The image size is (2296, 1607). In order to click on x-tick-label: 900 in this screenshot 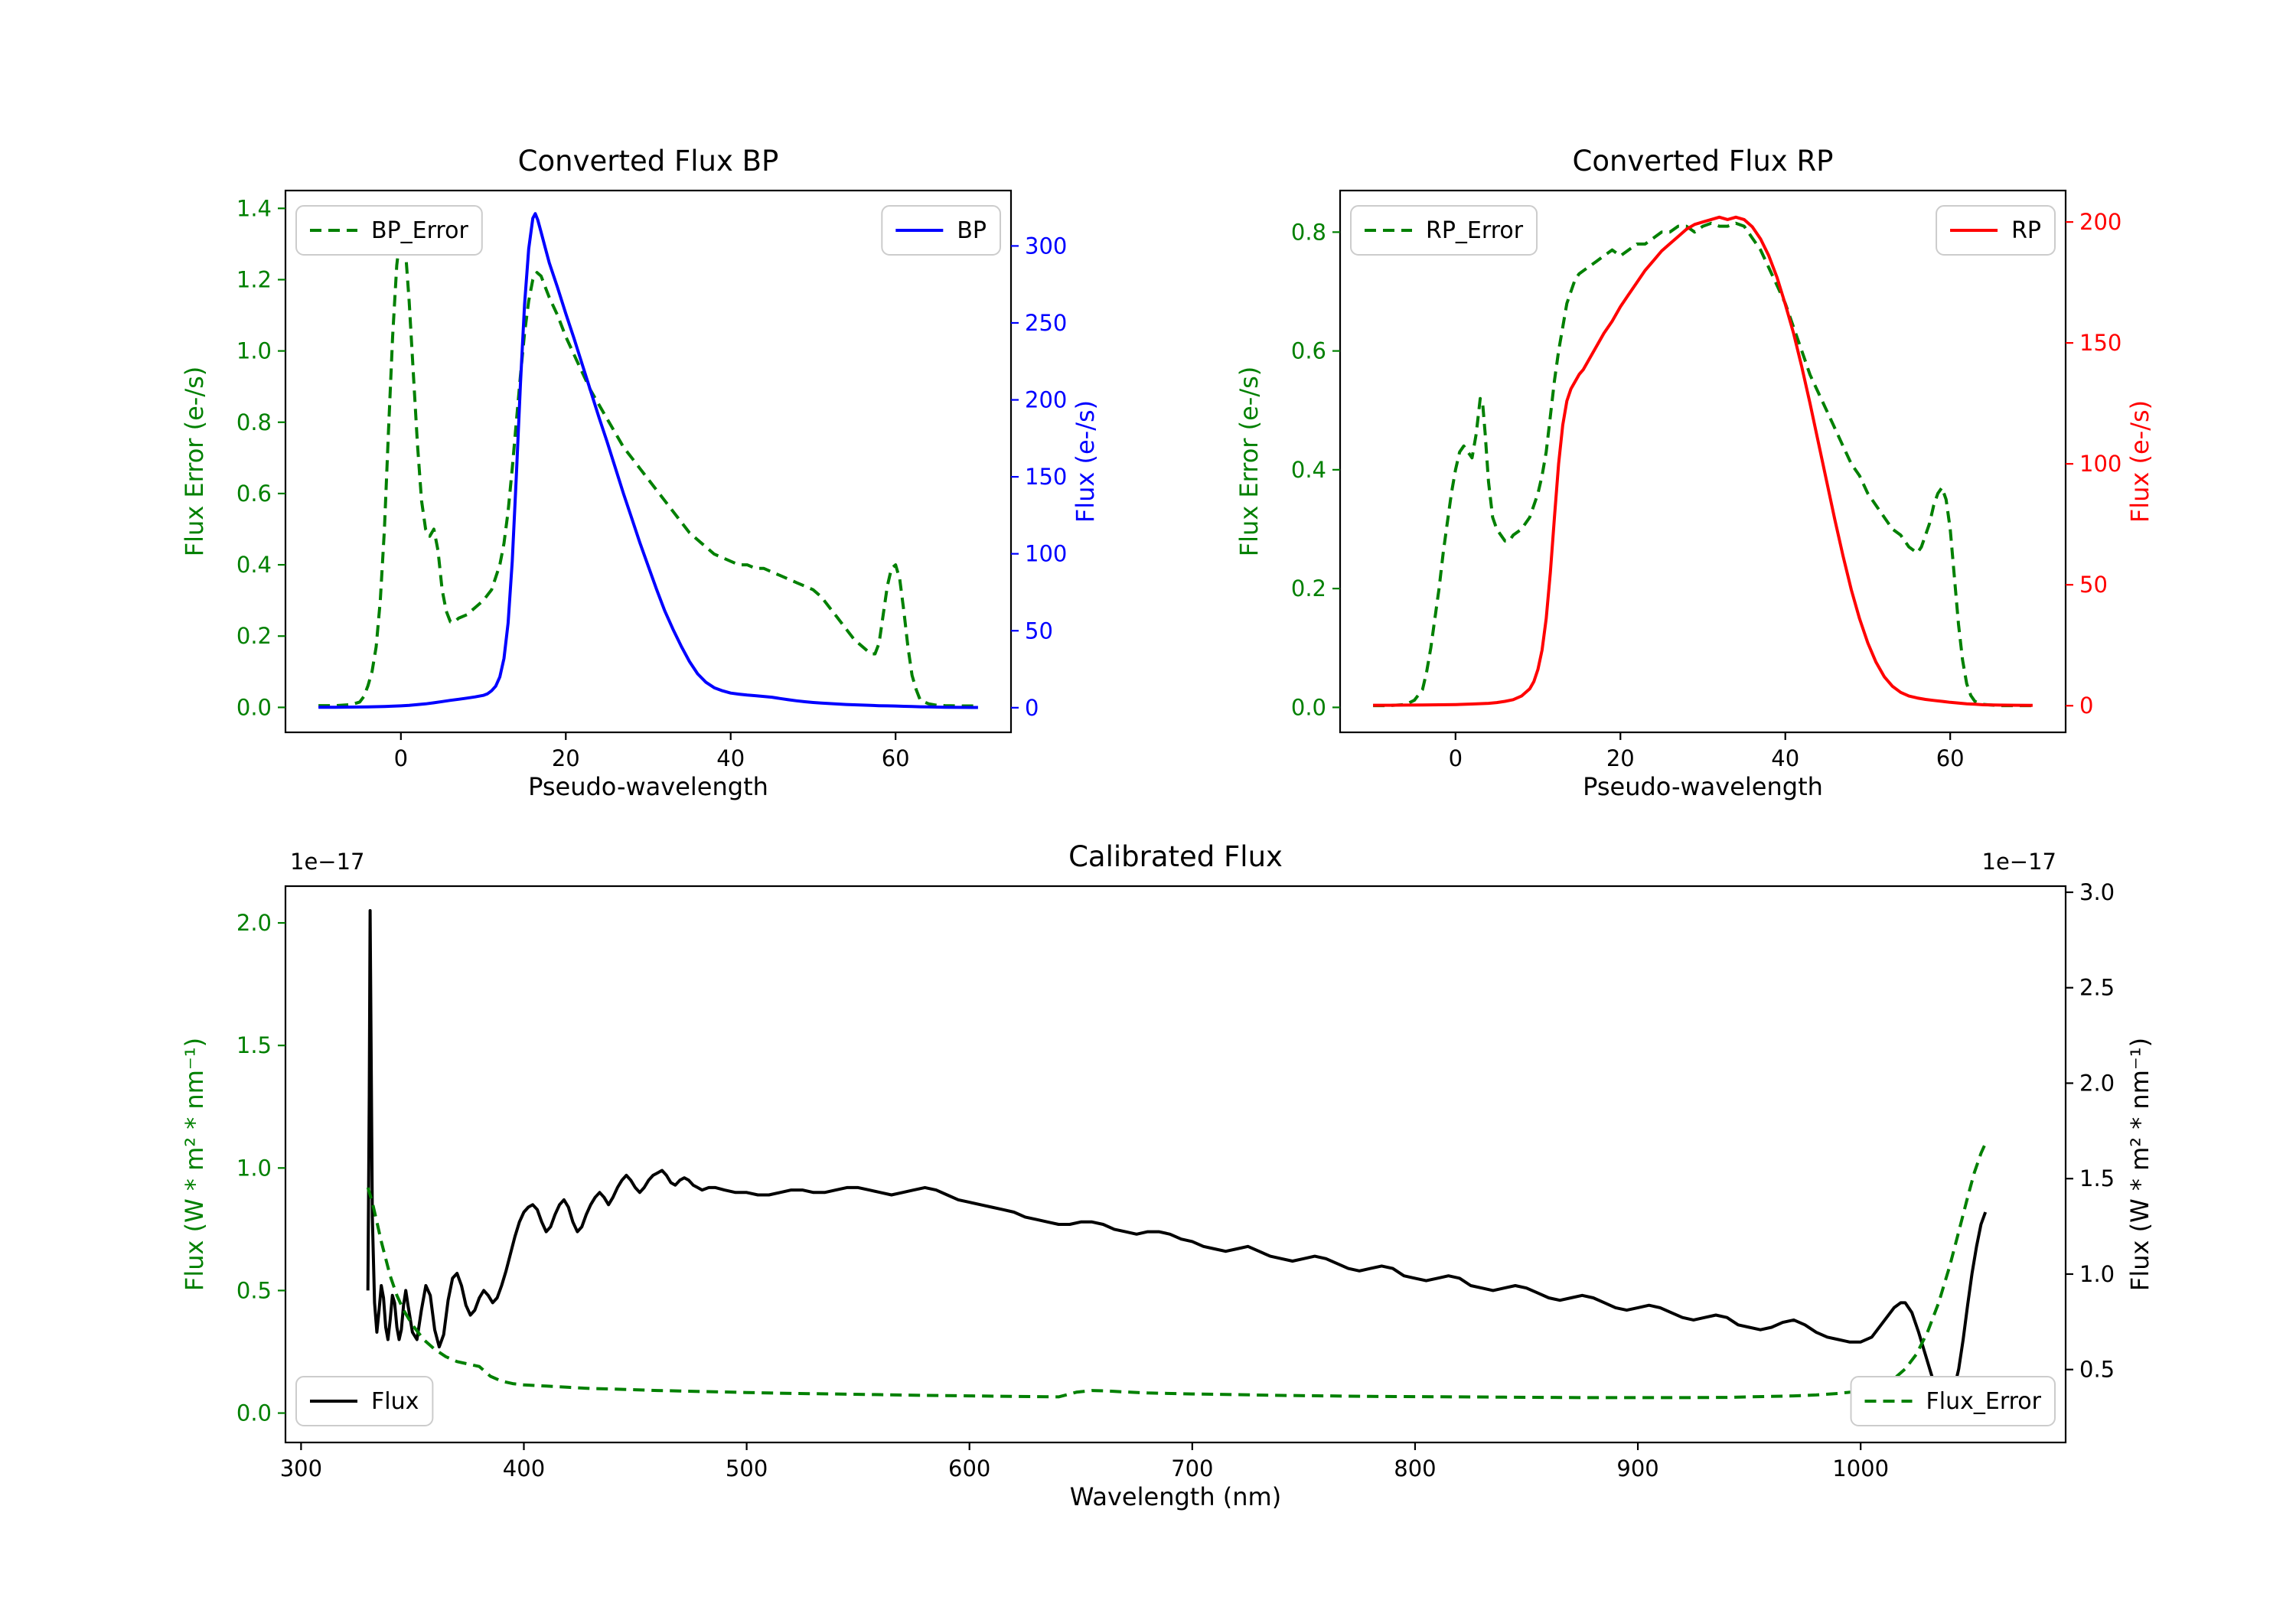, I will do `click(1637, 1468)`.